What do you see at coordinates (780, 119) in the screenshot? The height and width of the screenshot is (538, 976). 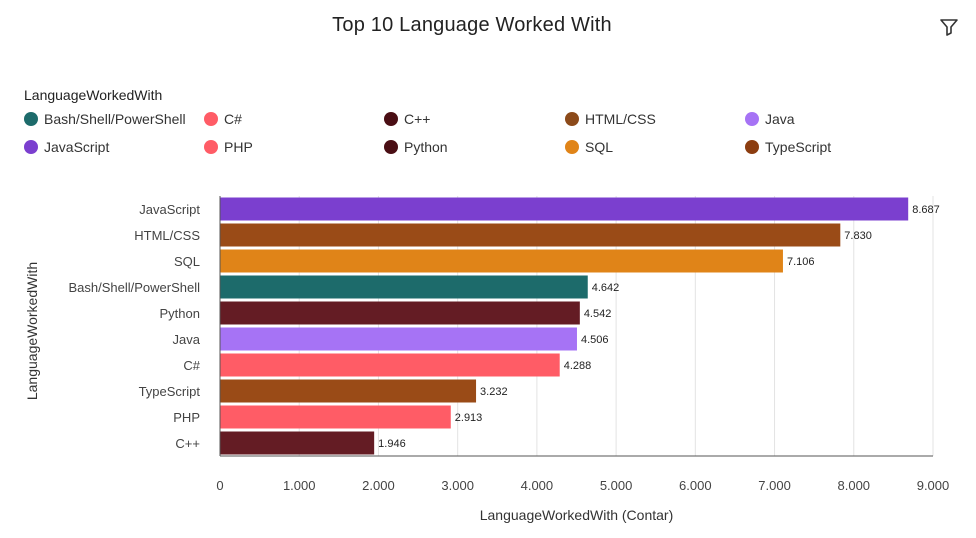 I see `legend-label: Java` at bounding box center [780, 119].